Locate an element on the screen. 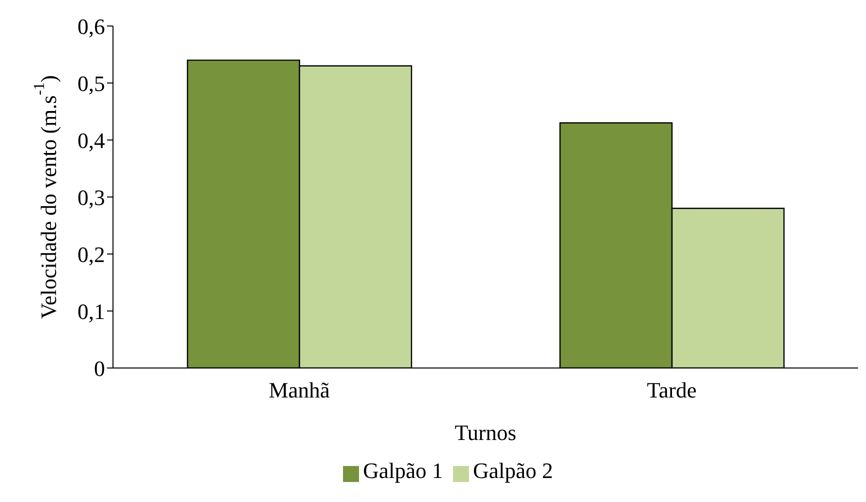  y-tick-label: 0,5 is located at coordinates (91, 83).